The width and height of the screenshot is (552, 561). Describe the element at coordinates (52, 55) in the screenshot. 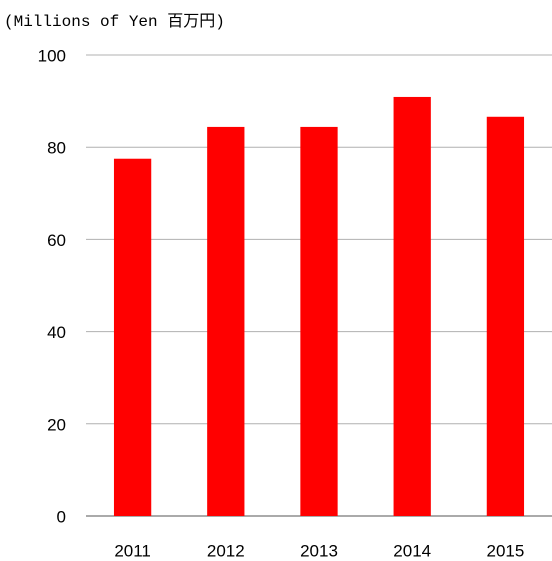

I see `y-tick-label: 100` at that location.